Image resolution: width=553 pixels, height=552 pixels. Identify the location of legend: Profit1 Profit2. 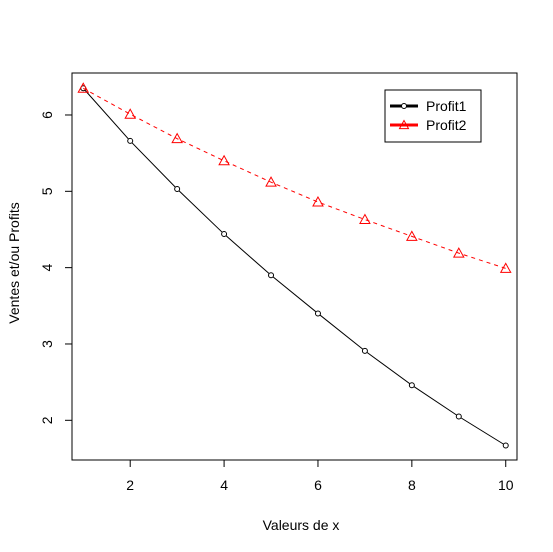
(433, 116).